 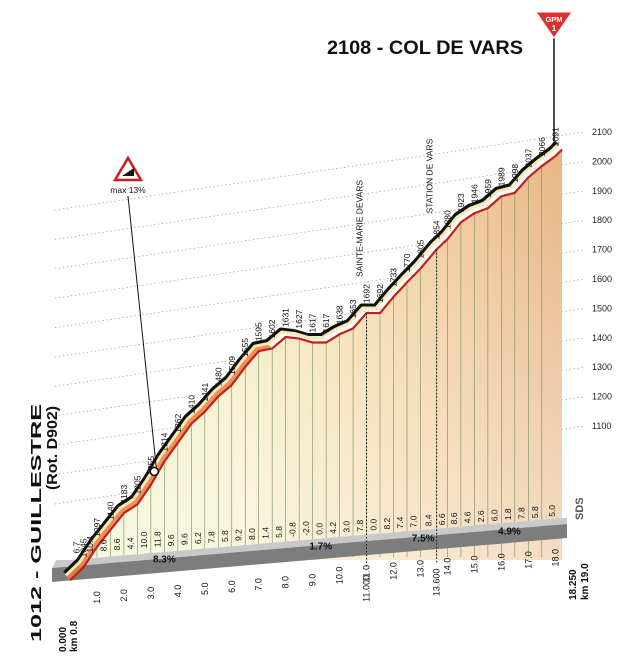 What do you see at coordinates (218, 376) in the screenshot?
I see `altitude-value: 1480` at bounding box center [218, 376].